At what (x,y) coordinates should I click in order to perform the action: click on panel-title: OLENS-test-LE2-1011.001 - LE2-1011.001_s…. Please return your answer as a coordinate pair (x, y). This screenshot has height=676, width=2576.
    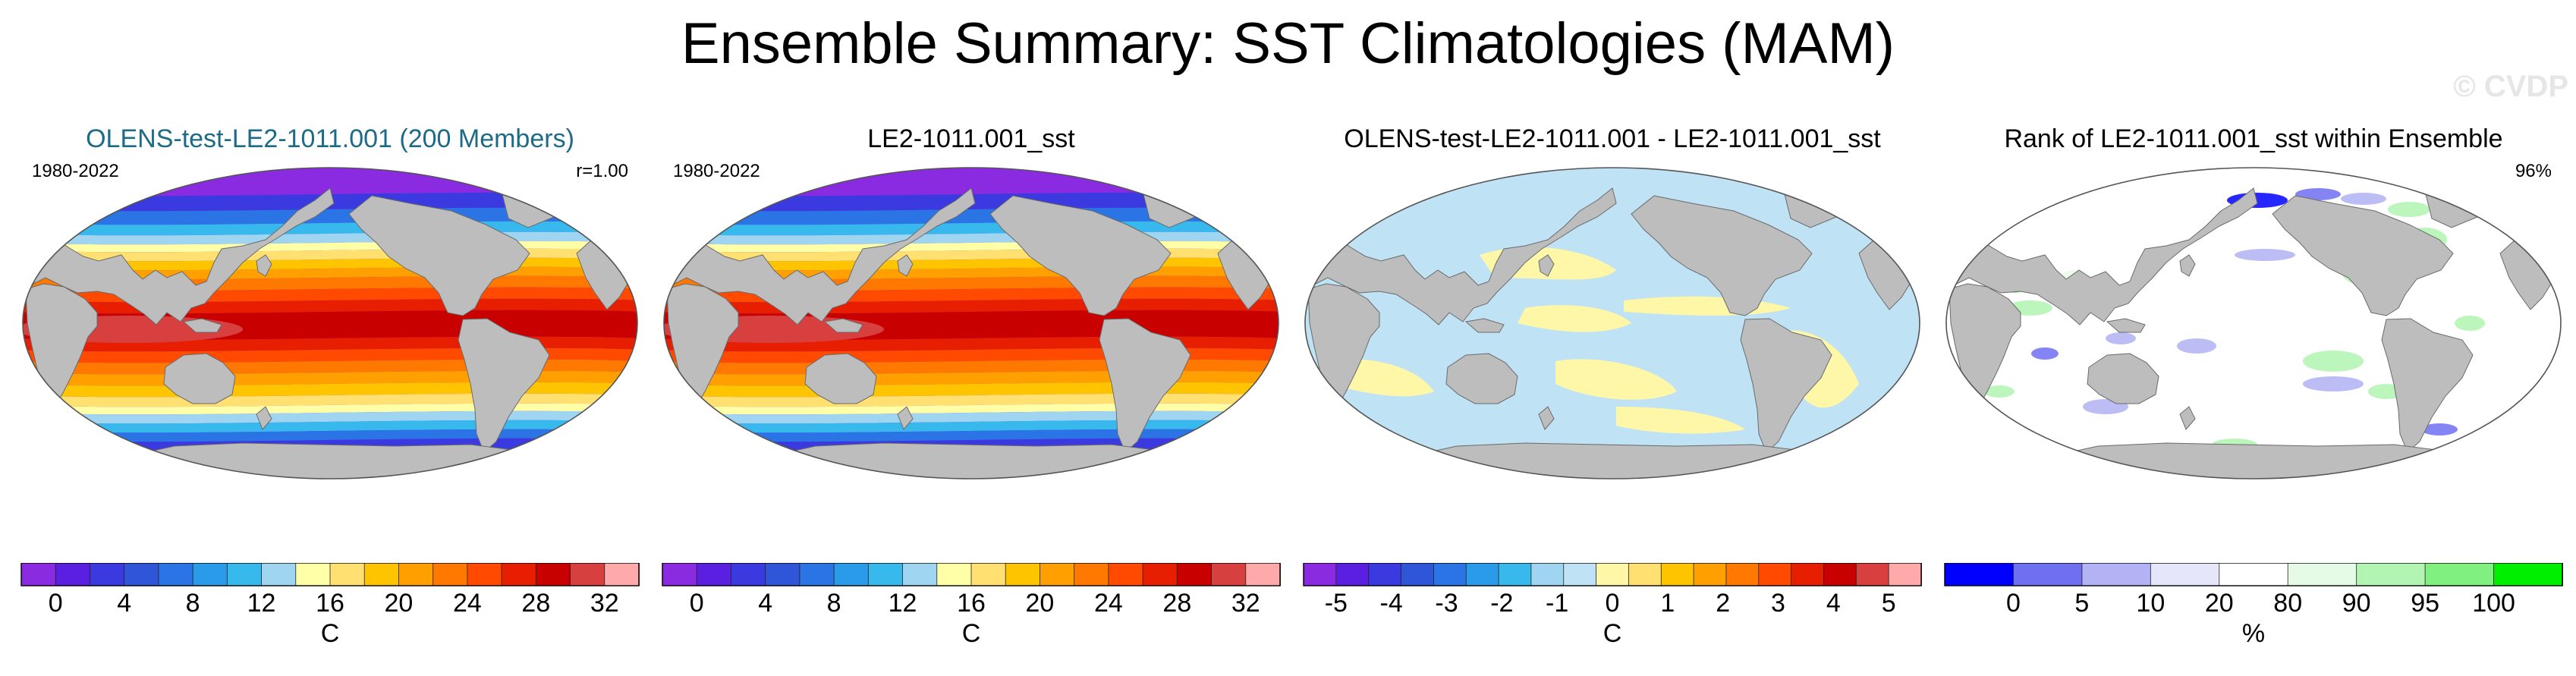
    Looking at the image, I should click on (1612, 138).